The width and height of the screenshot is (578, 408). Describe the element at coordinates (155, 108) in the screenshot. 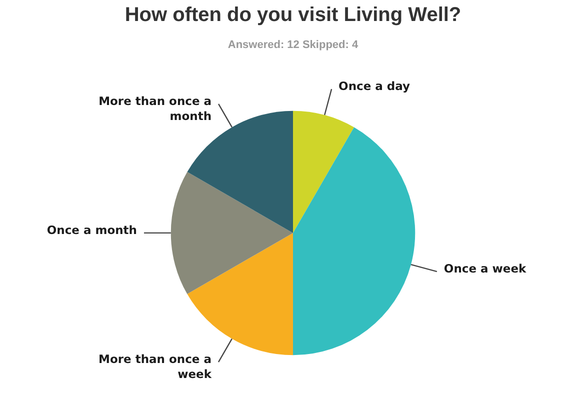

I see `slice-label: More than once a month` at that location.